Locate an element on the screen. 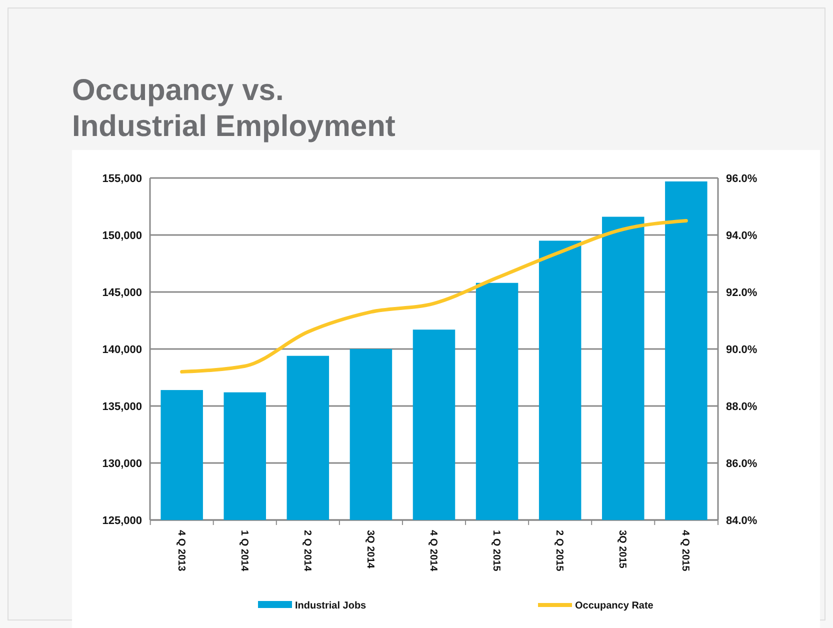 Image resolution: width=833 pixels, height=628 pixels. y2-tick-label: 92.0% is located at coordinates (742, 292).